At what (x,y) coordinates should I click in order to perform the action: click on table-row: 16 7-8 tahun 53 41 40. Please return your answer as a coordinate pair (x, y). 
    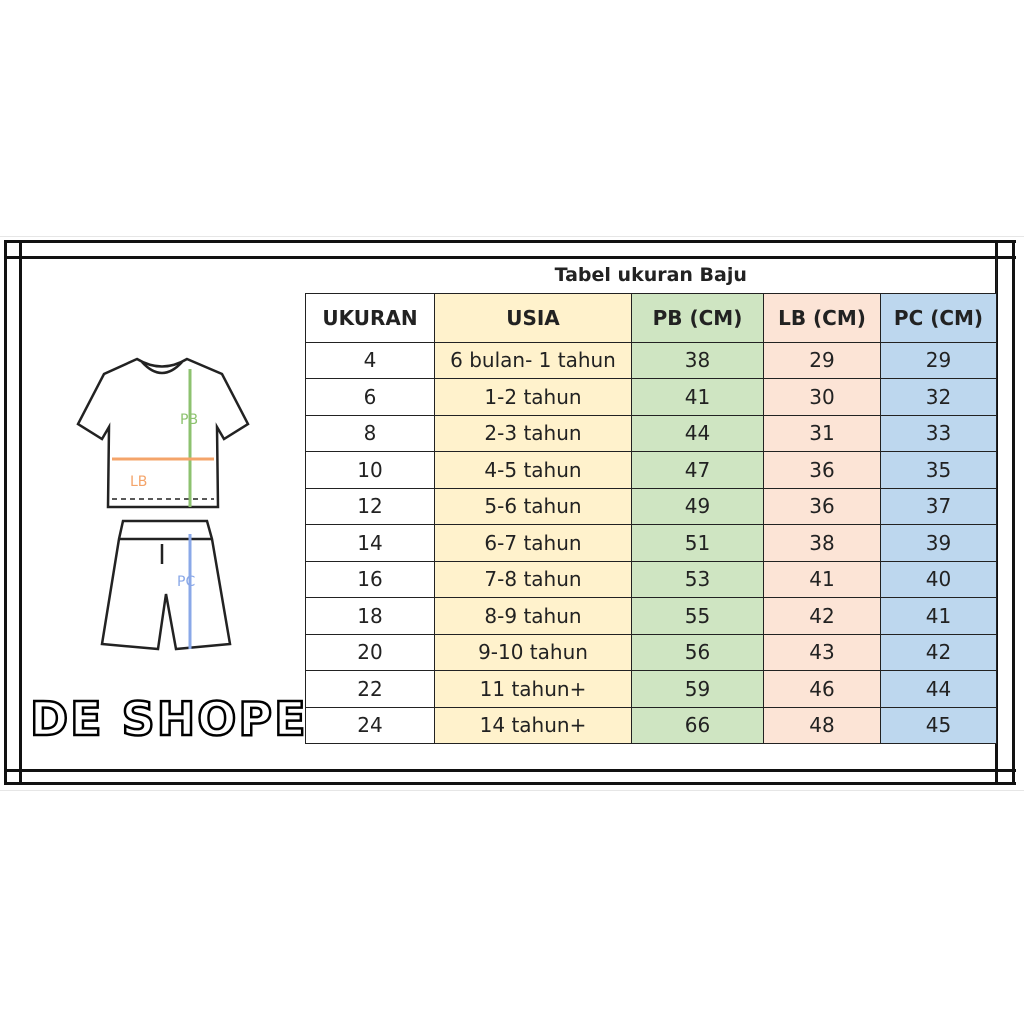
    Looking at the image, I should click on (651, 579).